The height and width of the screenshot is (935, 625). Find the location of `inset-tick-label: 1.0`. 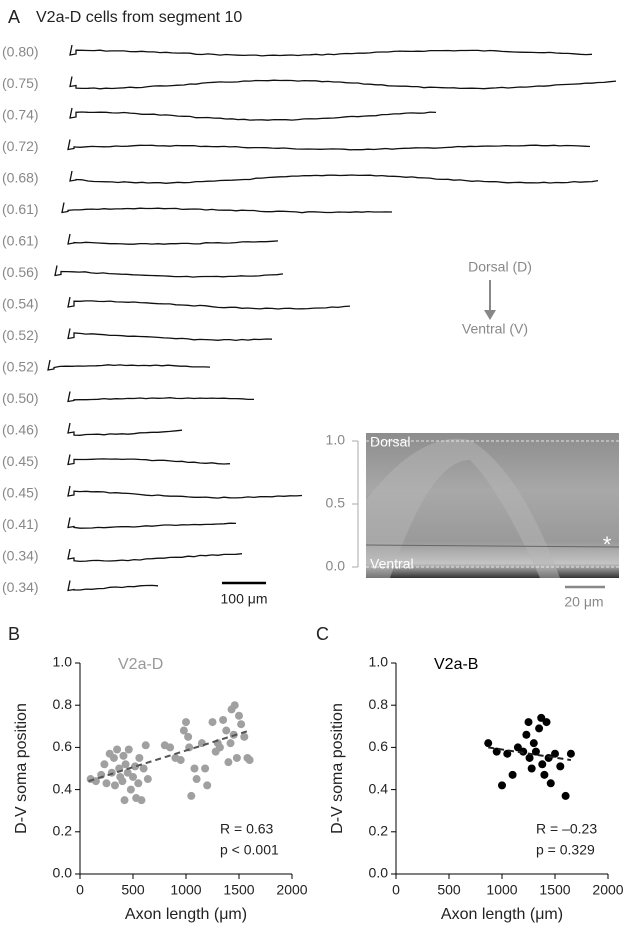

inset-tick-label: 1.0 is located at coordinates (336, 440).